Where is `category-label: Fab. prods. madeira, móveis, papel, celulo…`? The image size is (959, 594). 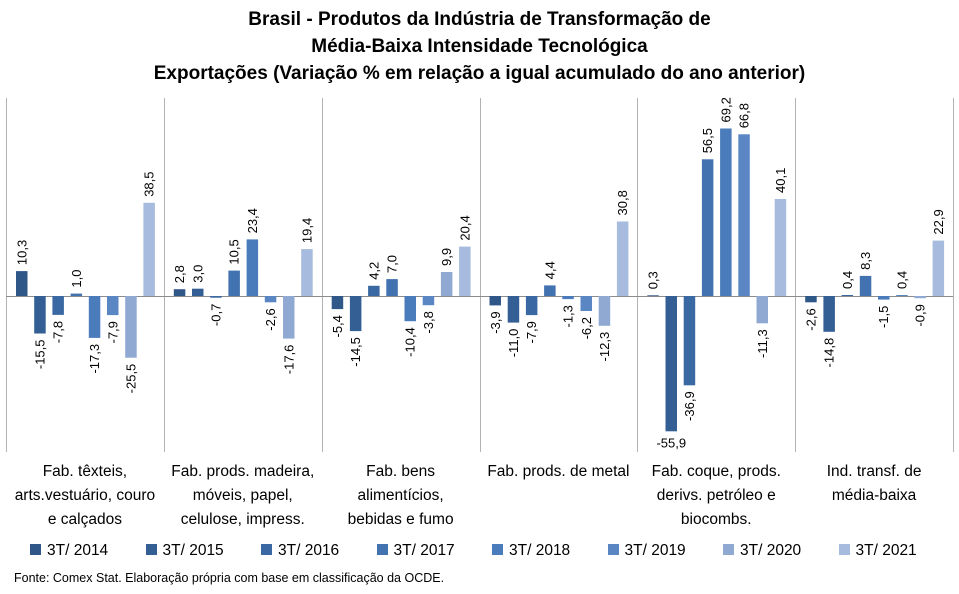
category-label: Fab. prods. madeira, móveis, papel, celulo… is located at coordinates (243, 496).